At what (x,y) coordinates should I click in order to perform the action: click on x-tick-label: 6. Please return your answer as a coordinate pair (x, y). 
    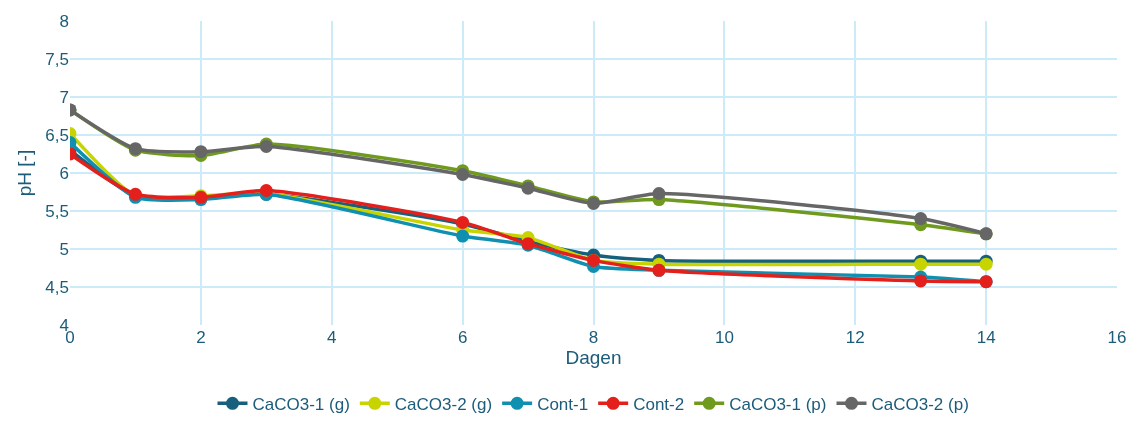
    Looking at the image, I should click on (462, 337).